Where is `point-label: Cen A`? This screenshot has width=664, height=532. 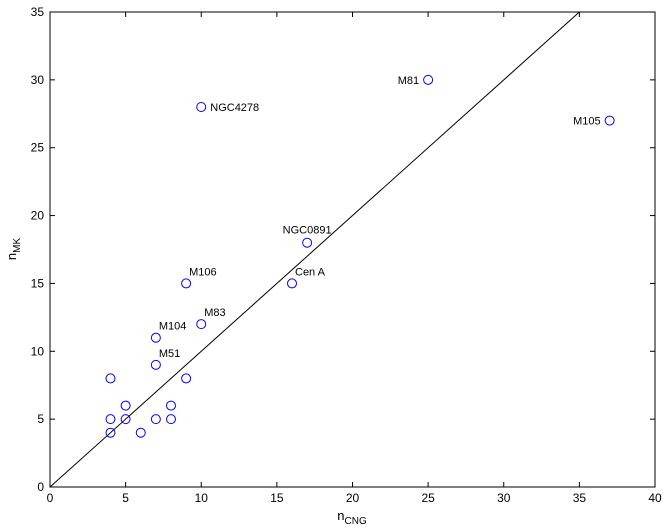
point-label: Cen A is located at coordinates (310, 272).